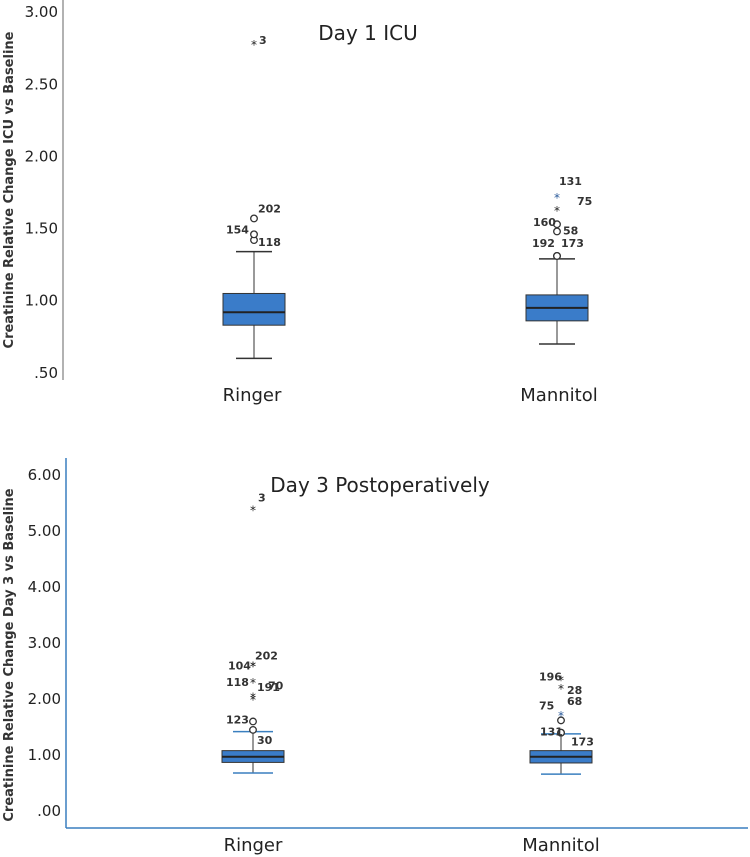 This screenshot has height=857, width=750. What do you see at coordinates (276, 685) in the screenshot?
I see `outlier-label: 70` at bounding box center [276, 685].